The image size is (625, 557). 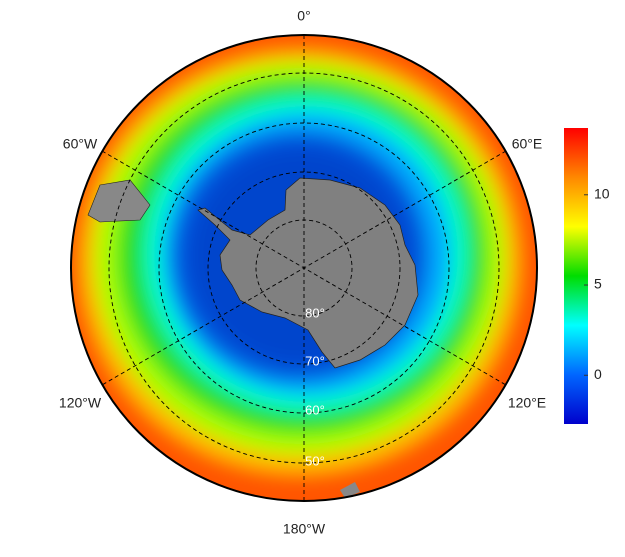 I want to click on colorbar-tick-label: 10, so click(x=602, y=193).